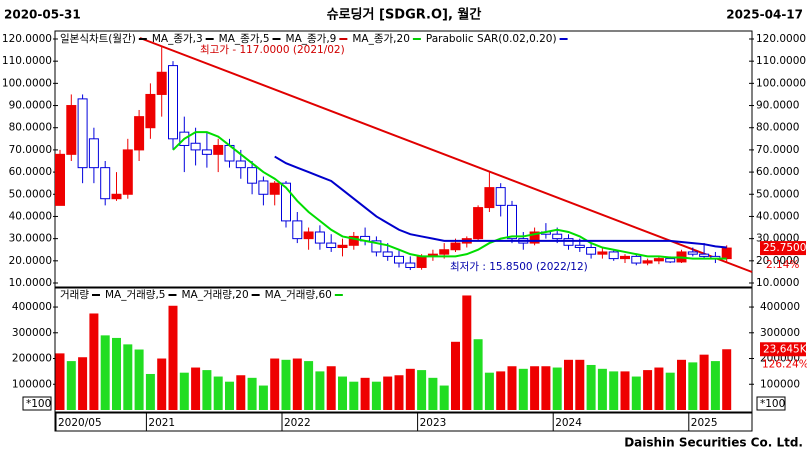  Describe the element at coordinates (780, 307) in the screenshot. I see `y-tick-label-right: 400000` at that location.